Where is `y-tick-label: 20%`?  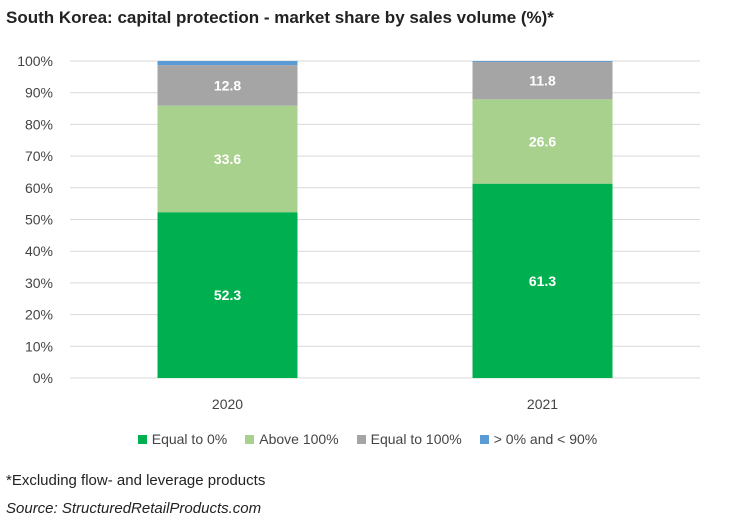 y-tick-label: 20% is located at coordinates (39, 315).